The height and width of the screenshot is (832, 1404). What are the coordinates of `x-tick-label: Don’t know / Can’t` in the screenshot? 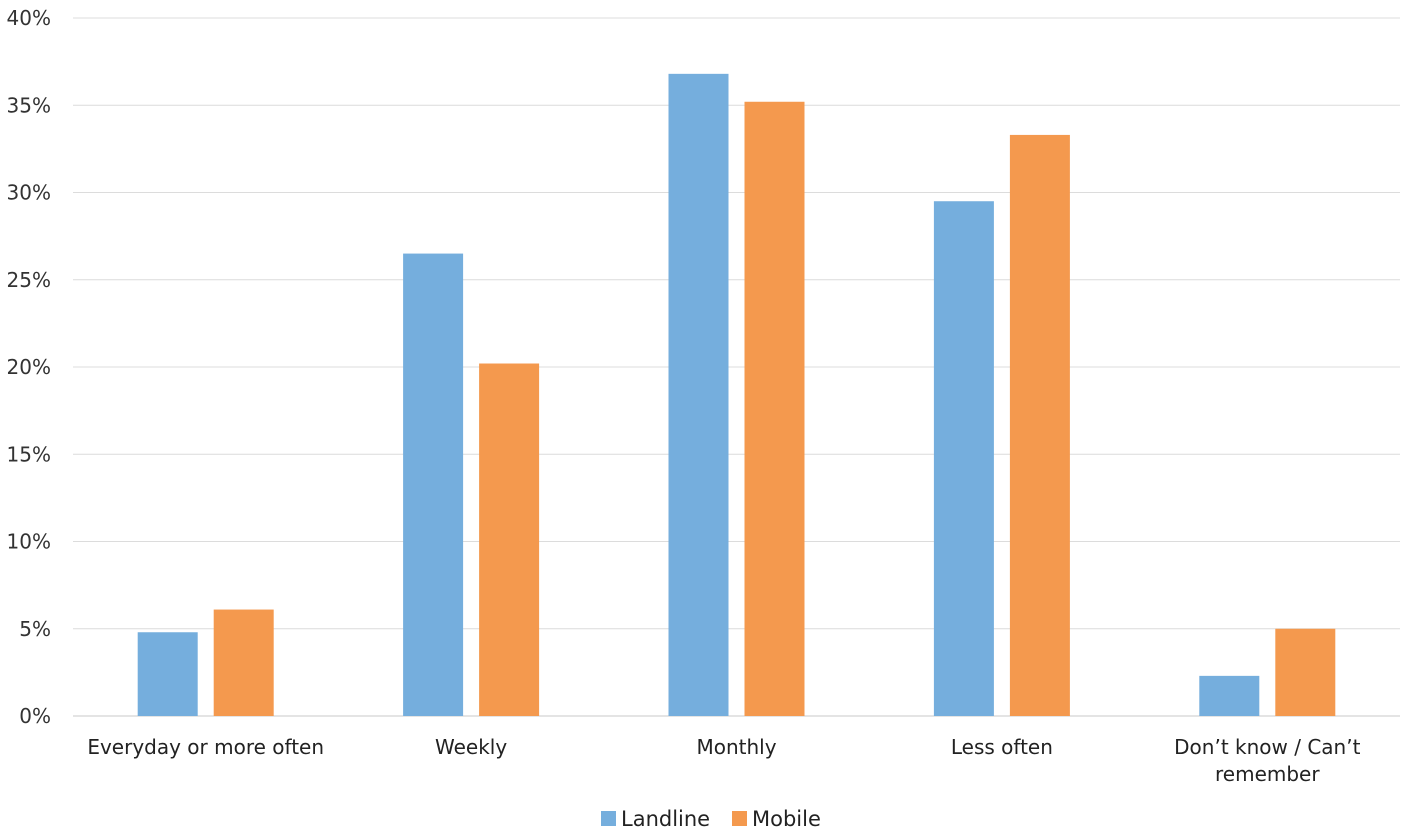 It's located at (1267, 747).